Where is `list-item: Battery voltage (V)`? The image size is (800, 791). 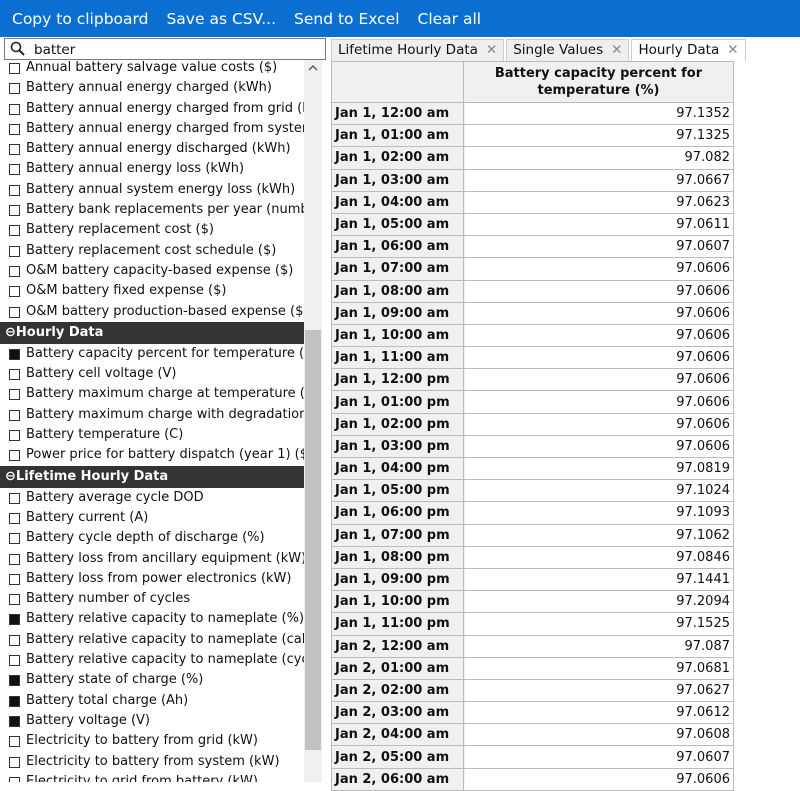
list-item: Battery voltage (V) is located at coordinates (152, 721).